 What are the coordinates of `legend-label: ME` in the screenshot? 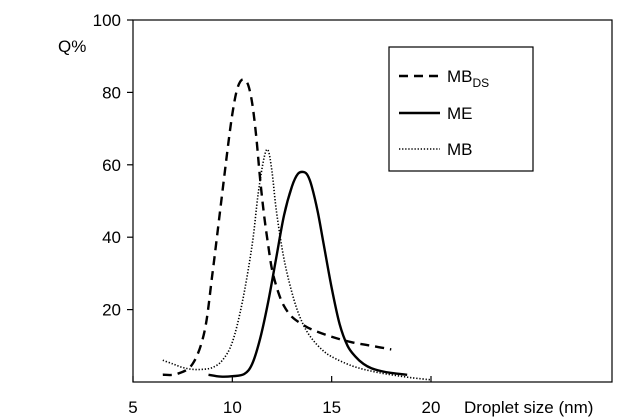 It's located at (460, 113).